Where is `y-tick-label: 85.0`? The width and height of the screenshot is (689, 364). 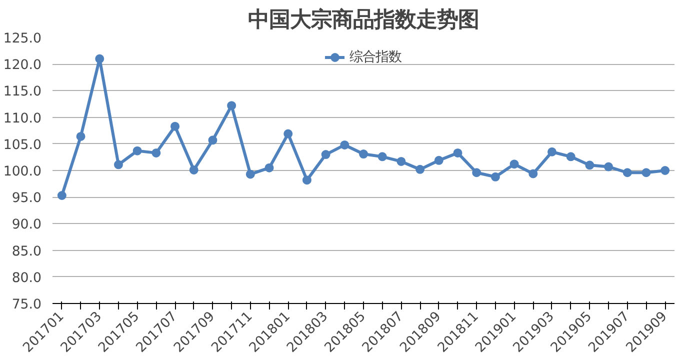 y-tick-label: 85.0 is located at coordinates (27, 252).